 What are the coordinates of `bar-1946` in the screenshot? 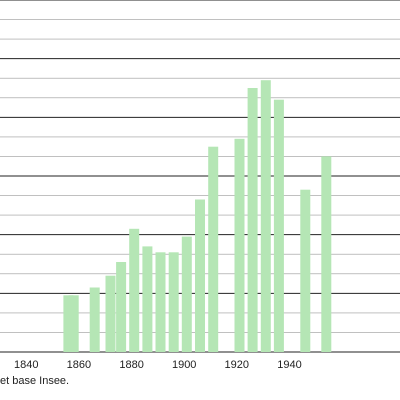 It's located at (305, 270).